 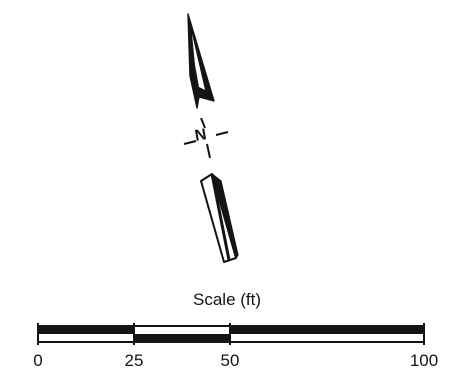 I want to click on north-arrow-tail-shadow, so click(x=225, y=216).